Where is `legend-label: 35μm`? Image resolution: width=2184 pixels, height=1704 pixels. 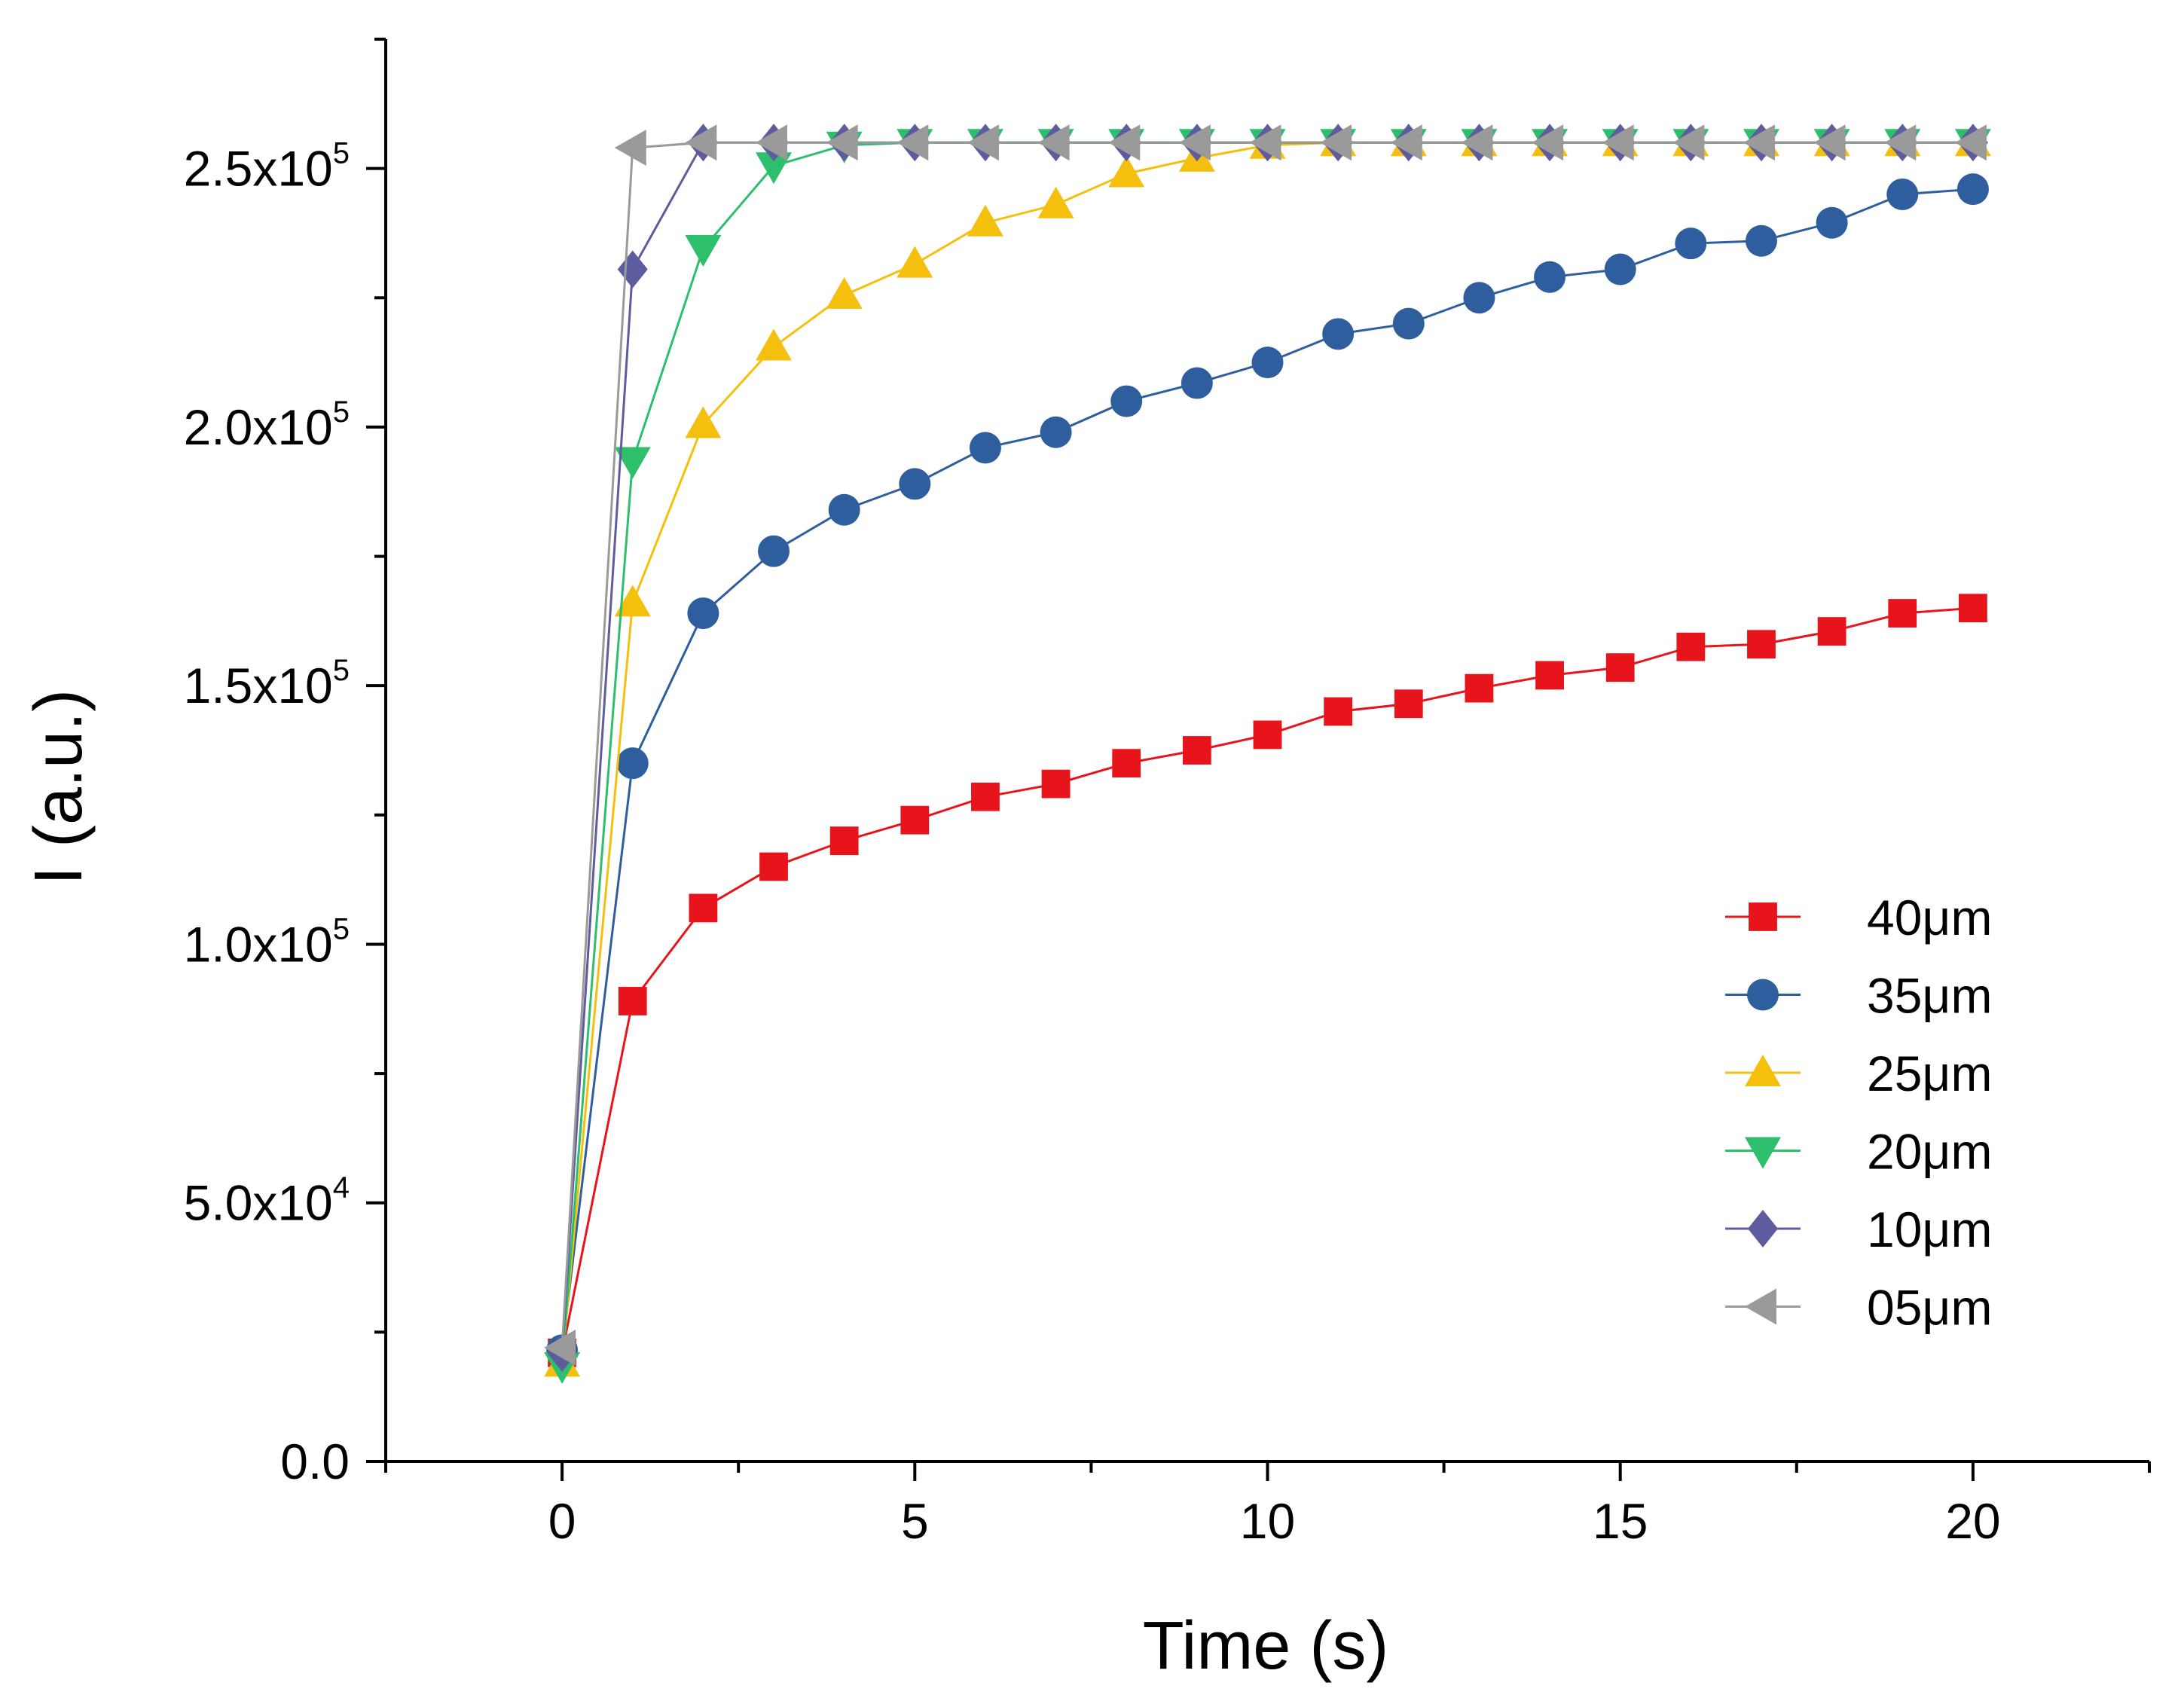
legend-label: 35μm is located at coordinates (1929, 996).